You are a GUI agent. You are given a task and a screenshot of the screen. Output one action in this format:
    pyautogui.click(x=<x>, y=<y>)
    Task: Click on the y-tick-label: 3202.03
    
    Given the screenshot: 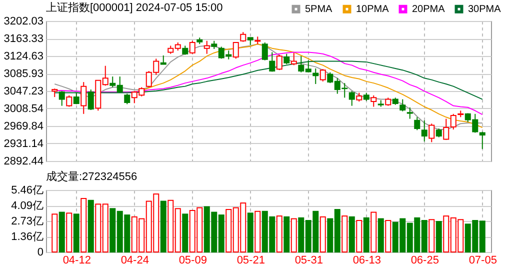 What is the action you would take?
    pyautogui.click(x=24, y=22)
    